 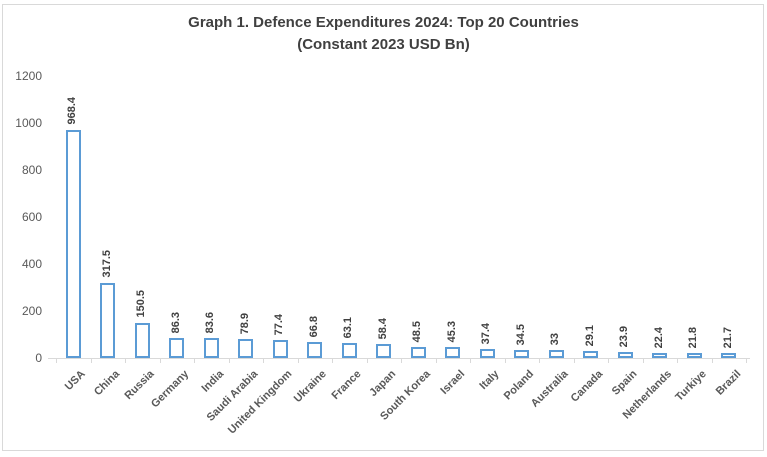 I want to click on bar-value-label: 45.3, so click(x=451, y=331).